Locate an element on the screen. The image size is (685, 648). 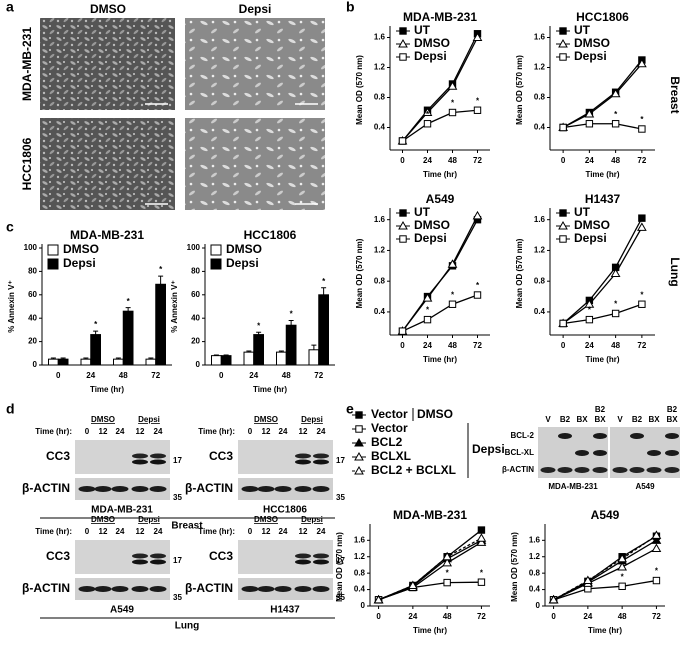
y-tick-label: 0.4 is located at coordinates (540, 127).